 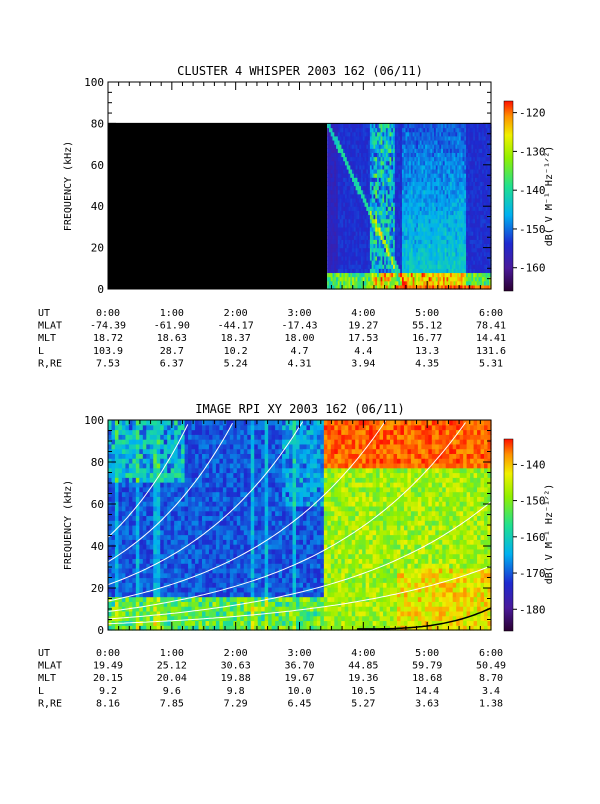 I want to click on y-tick-label: 40, so click(x=97, y=206).